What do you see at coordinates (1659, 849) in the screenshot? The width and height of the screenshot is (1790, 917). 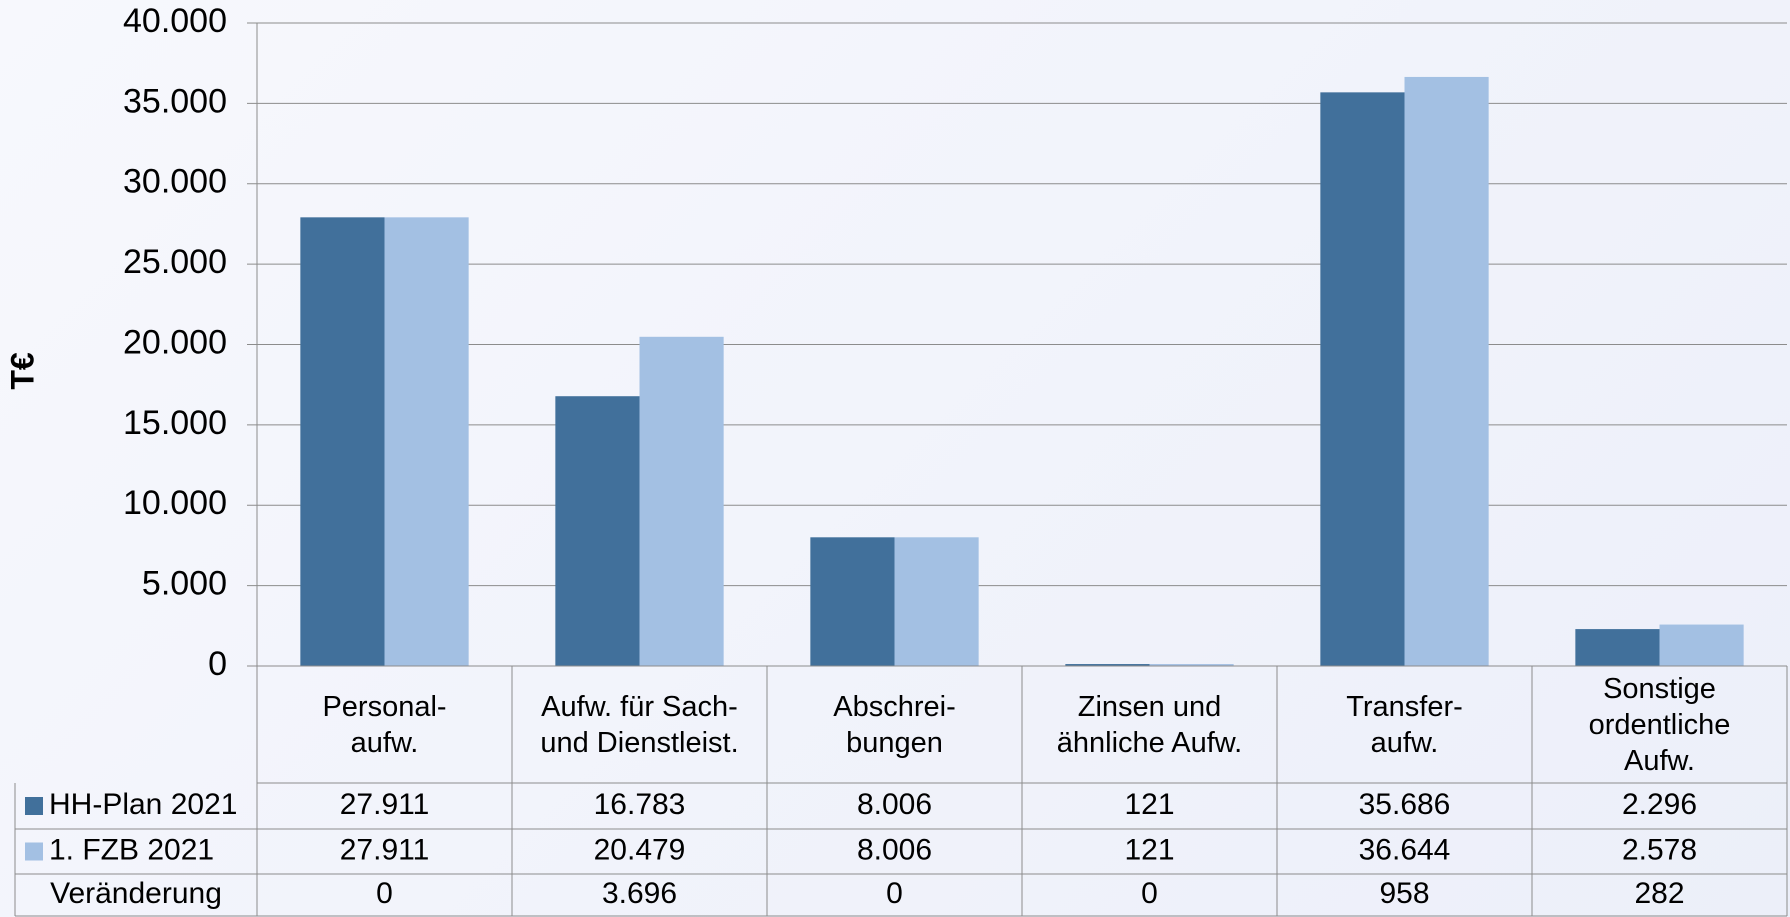 I see `table-value: 2.578` at bounding box center [1659, 849].